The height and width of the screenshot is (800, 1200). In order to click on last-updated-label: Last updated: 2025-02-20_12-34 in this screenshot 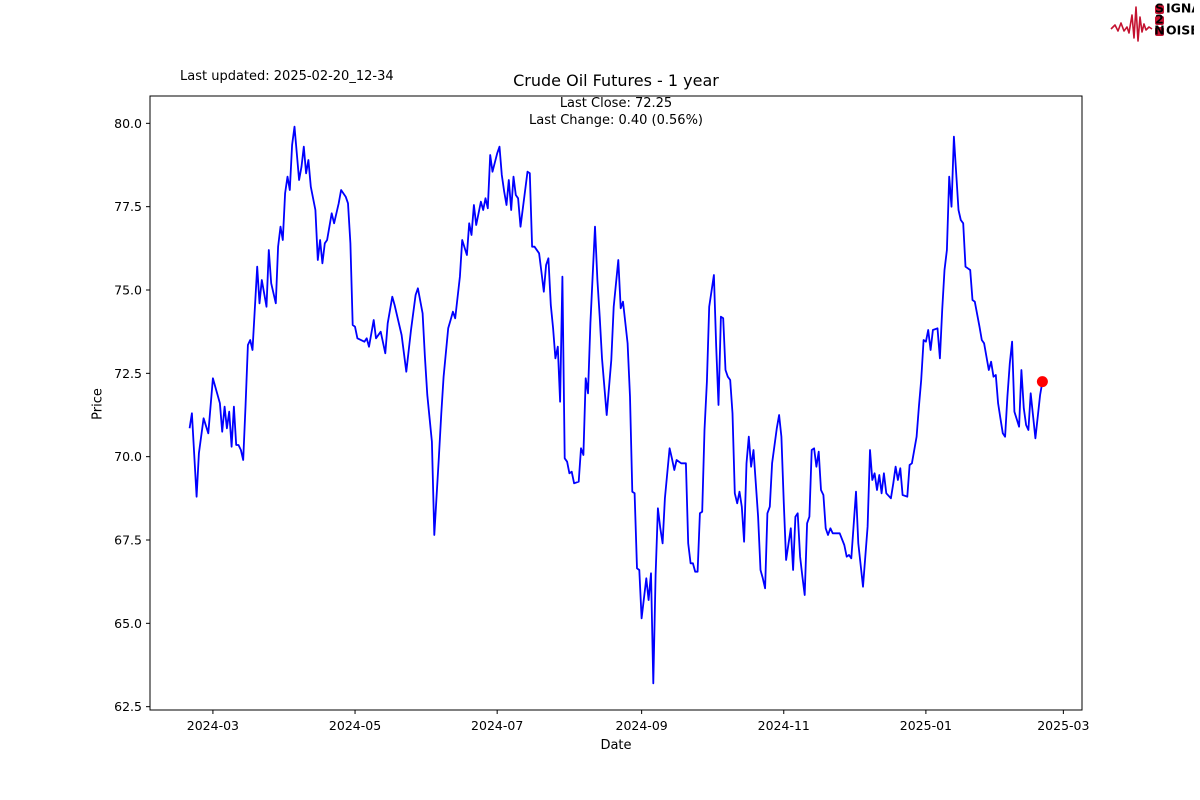, I will do `click(287, 76)`.